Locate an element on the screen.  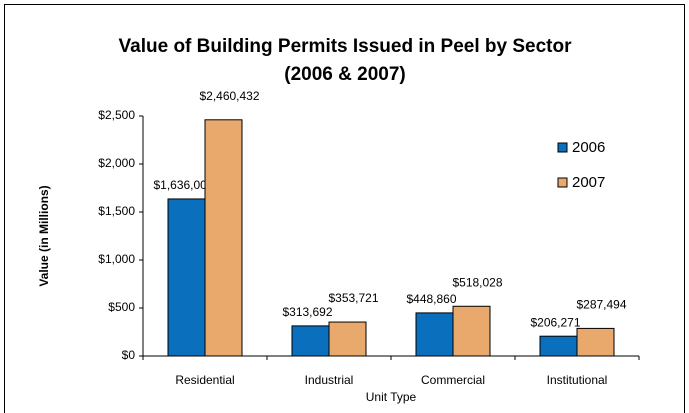
x-tick-label: Industrial is located at coordinates (329, 380).